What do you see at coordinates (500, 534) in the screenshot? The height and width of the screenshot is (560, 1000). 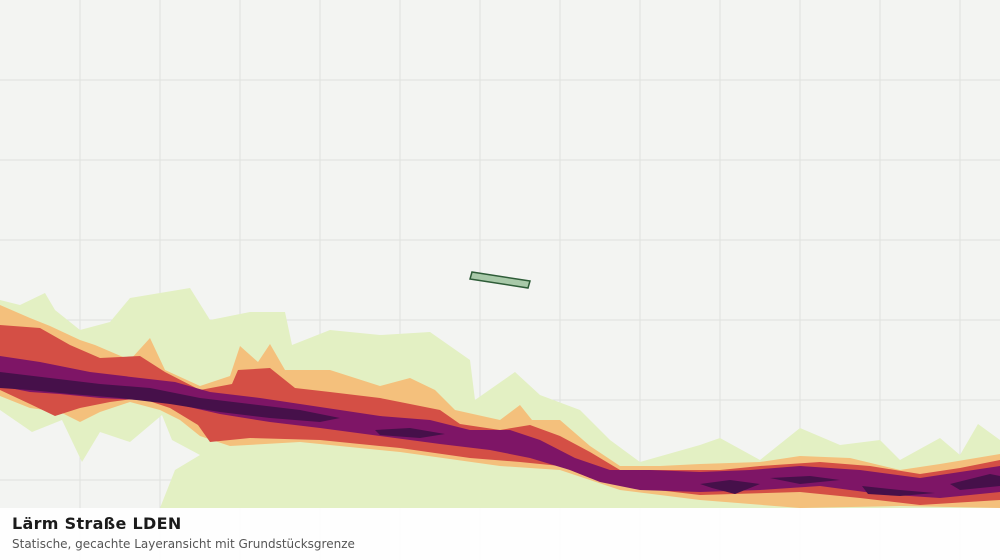 I see `caption-panel` at bounding box center [500, 534].